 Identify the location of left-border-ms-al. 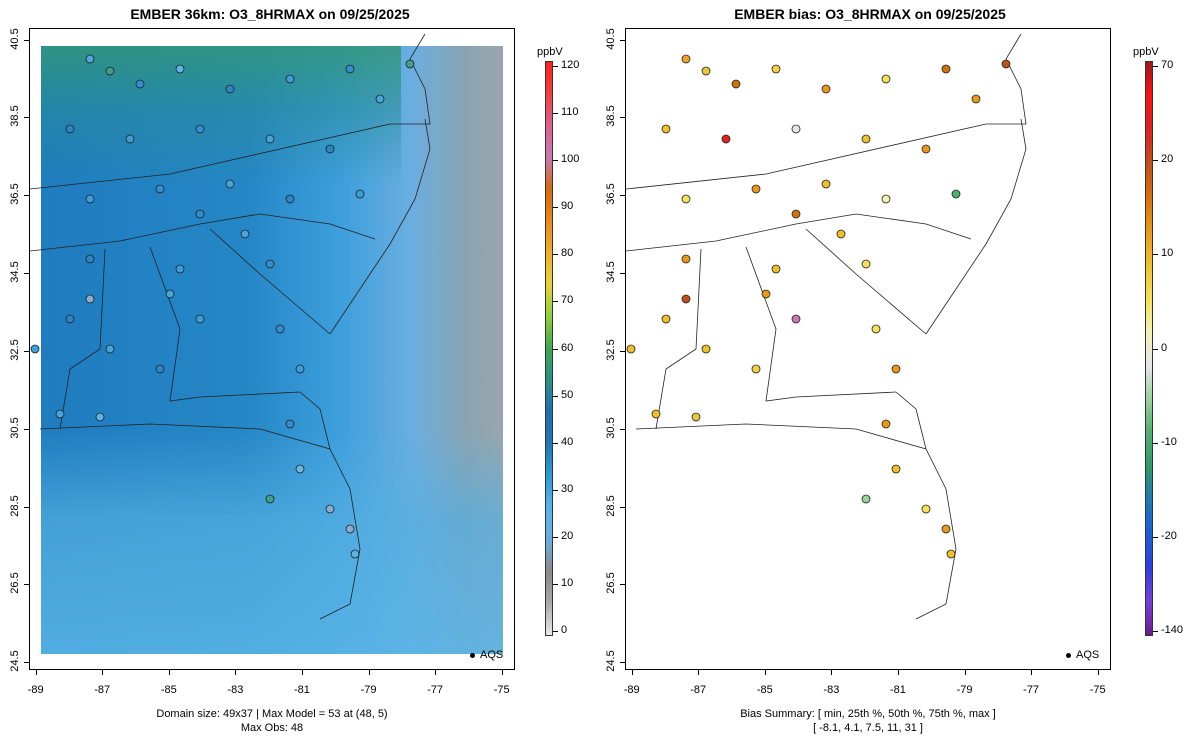
(82, 339).